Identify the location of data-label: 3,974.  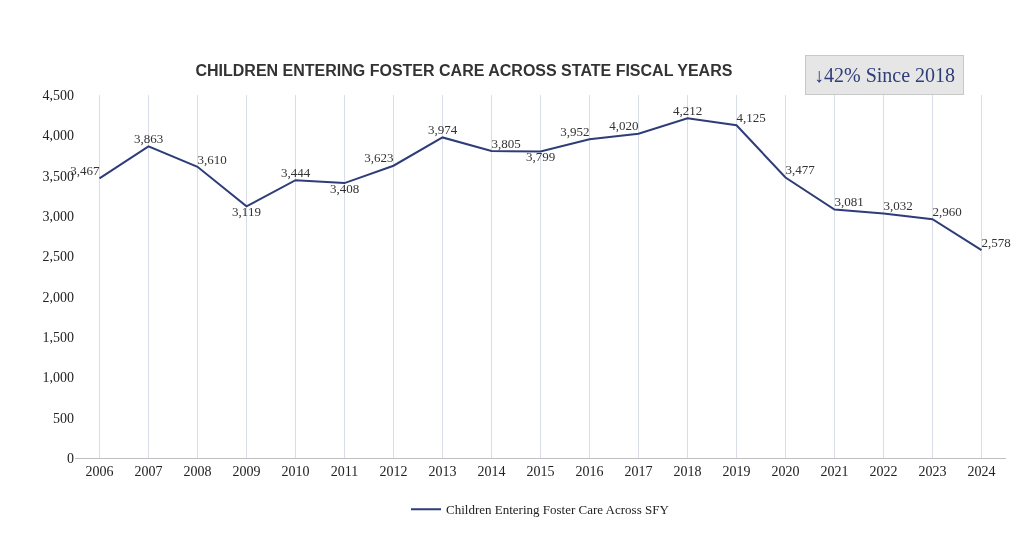
(442, 130).